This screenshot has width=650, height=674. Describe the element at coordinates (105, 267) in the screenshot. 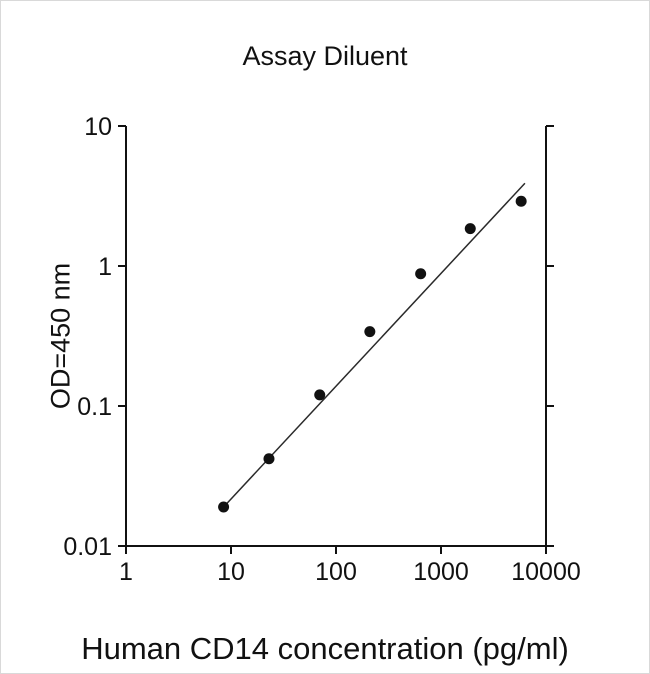

I see `y-tick-label: 1` at that location.